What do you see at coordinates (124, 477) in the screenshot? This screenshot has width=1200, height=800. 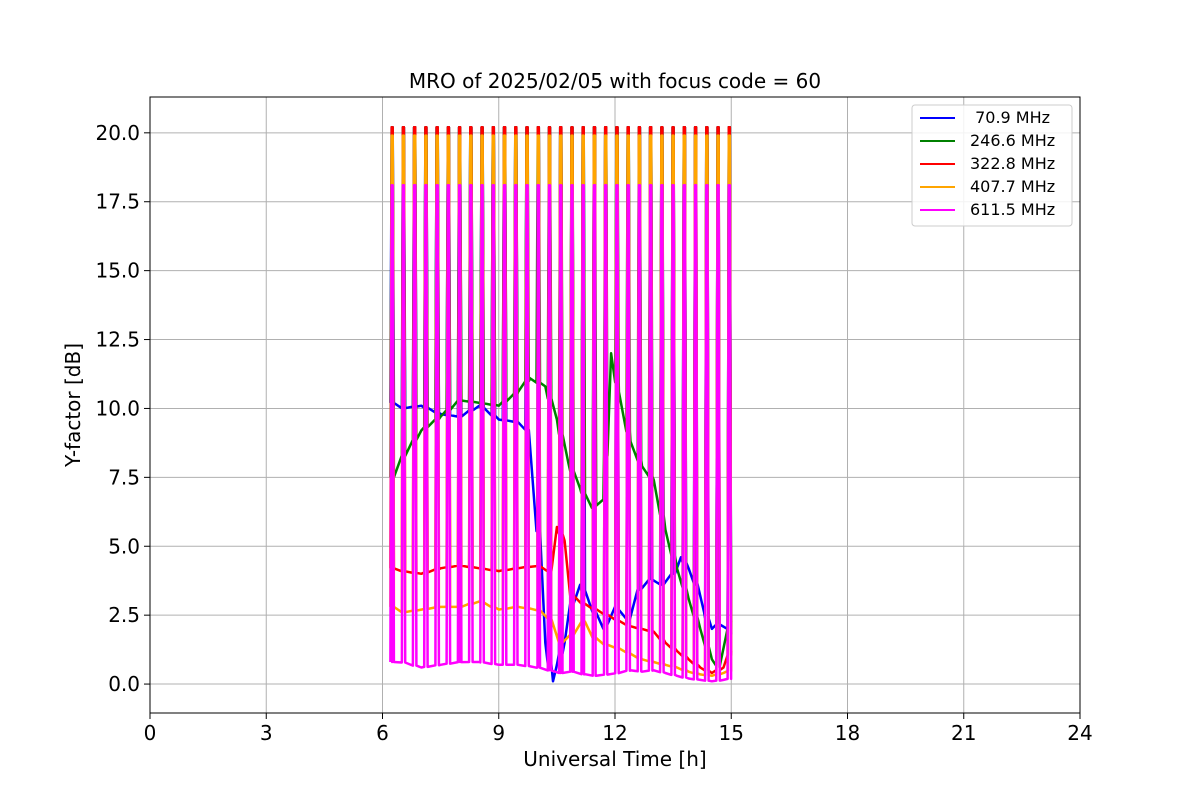 I see `y-tick-label: 7.5` at bounding box center [124, 477].